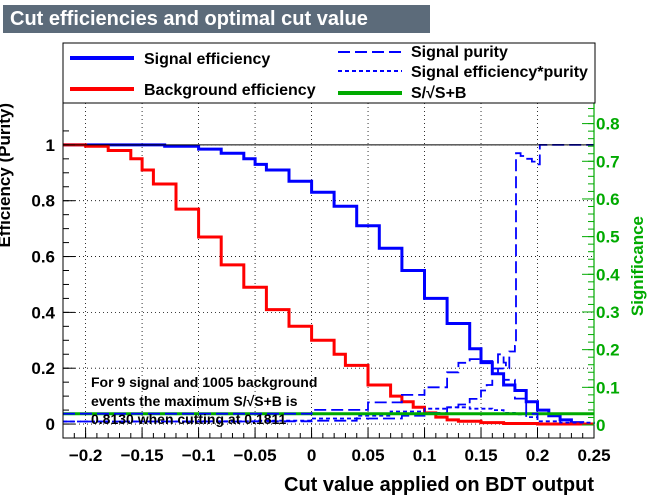 This screenshot has height=500, width=656. I want to click on y2-tick-label: 0.2, so click(608, 350).